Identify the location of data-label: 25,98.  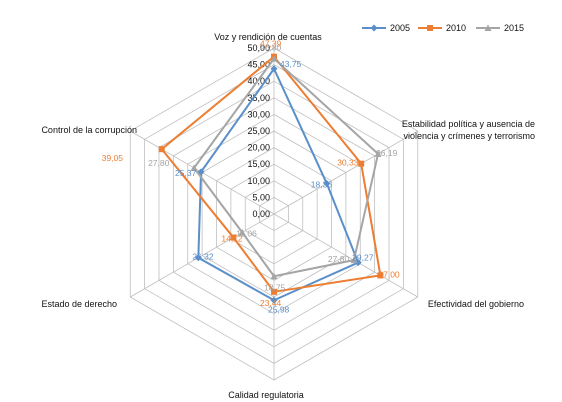
(279, 309).